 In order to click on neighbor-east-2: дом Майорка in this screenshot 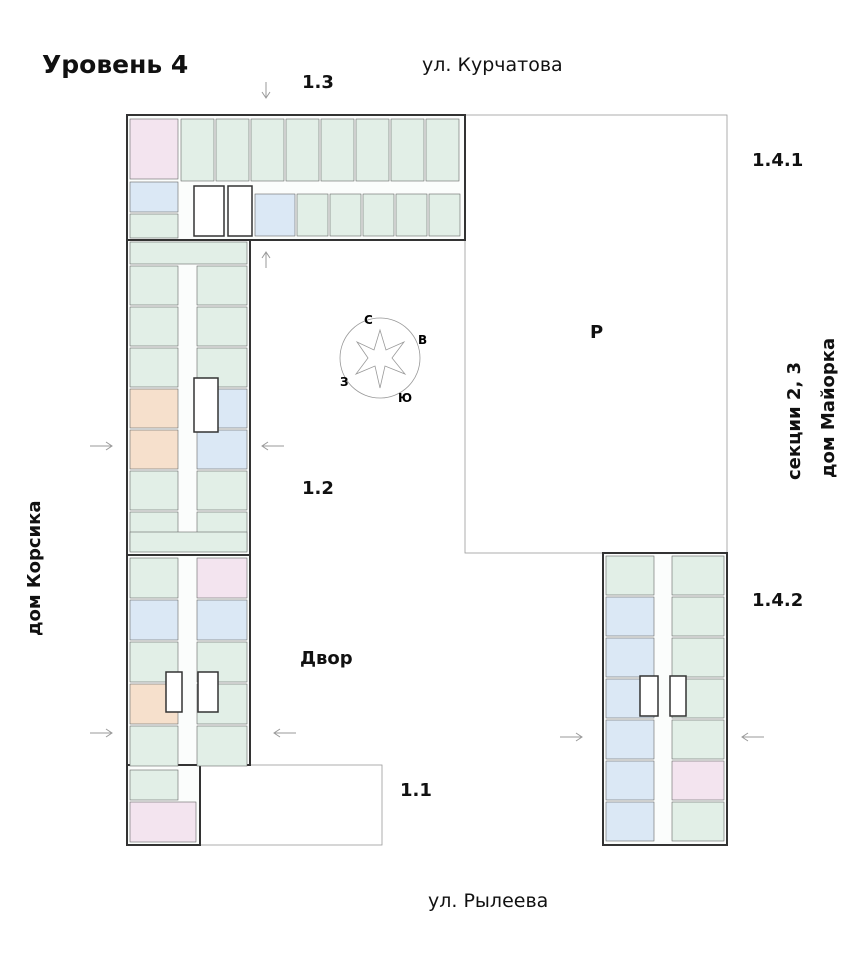, I will do `click(828, 407)`.